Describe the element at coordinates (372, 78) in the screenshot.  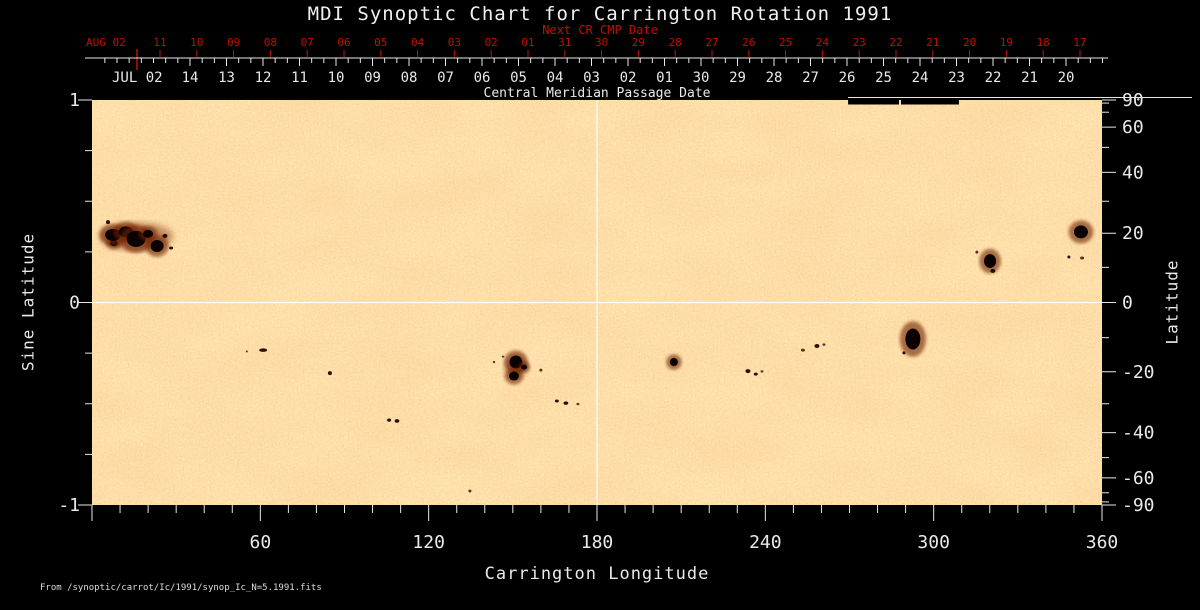
I see `cmp-day-label: 09` at that location.